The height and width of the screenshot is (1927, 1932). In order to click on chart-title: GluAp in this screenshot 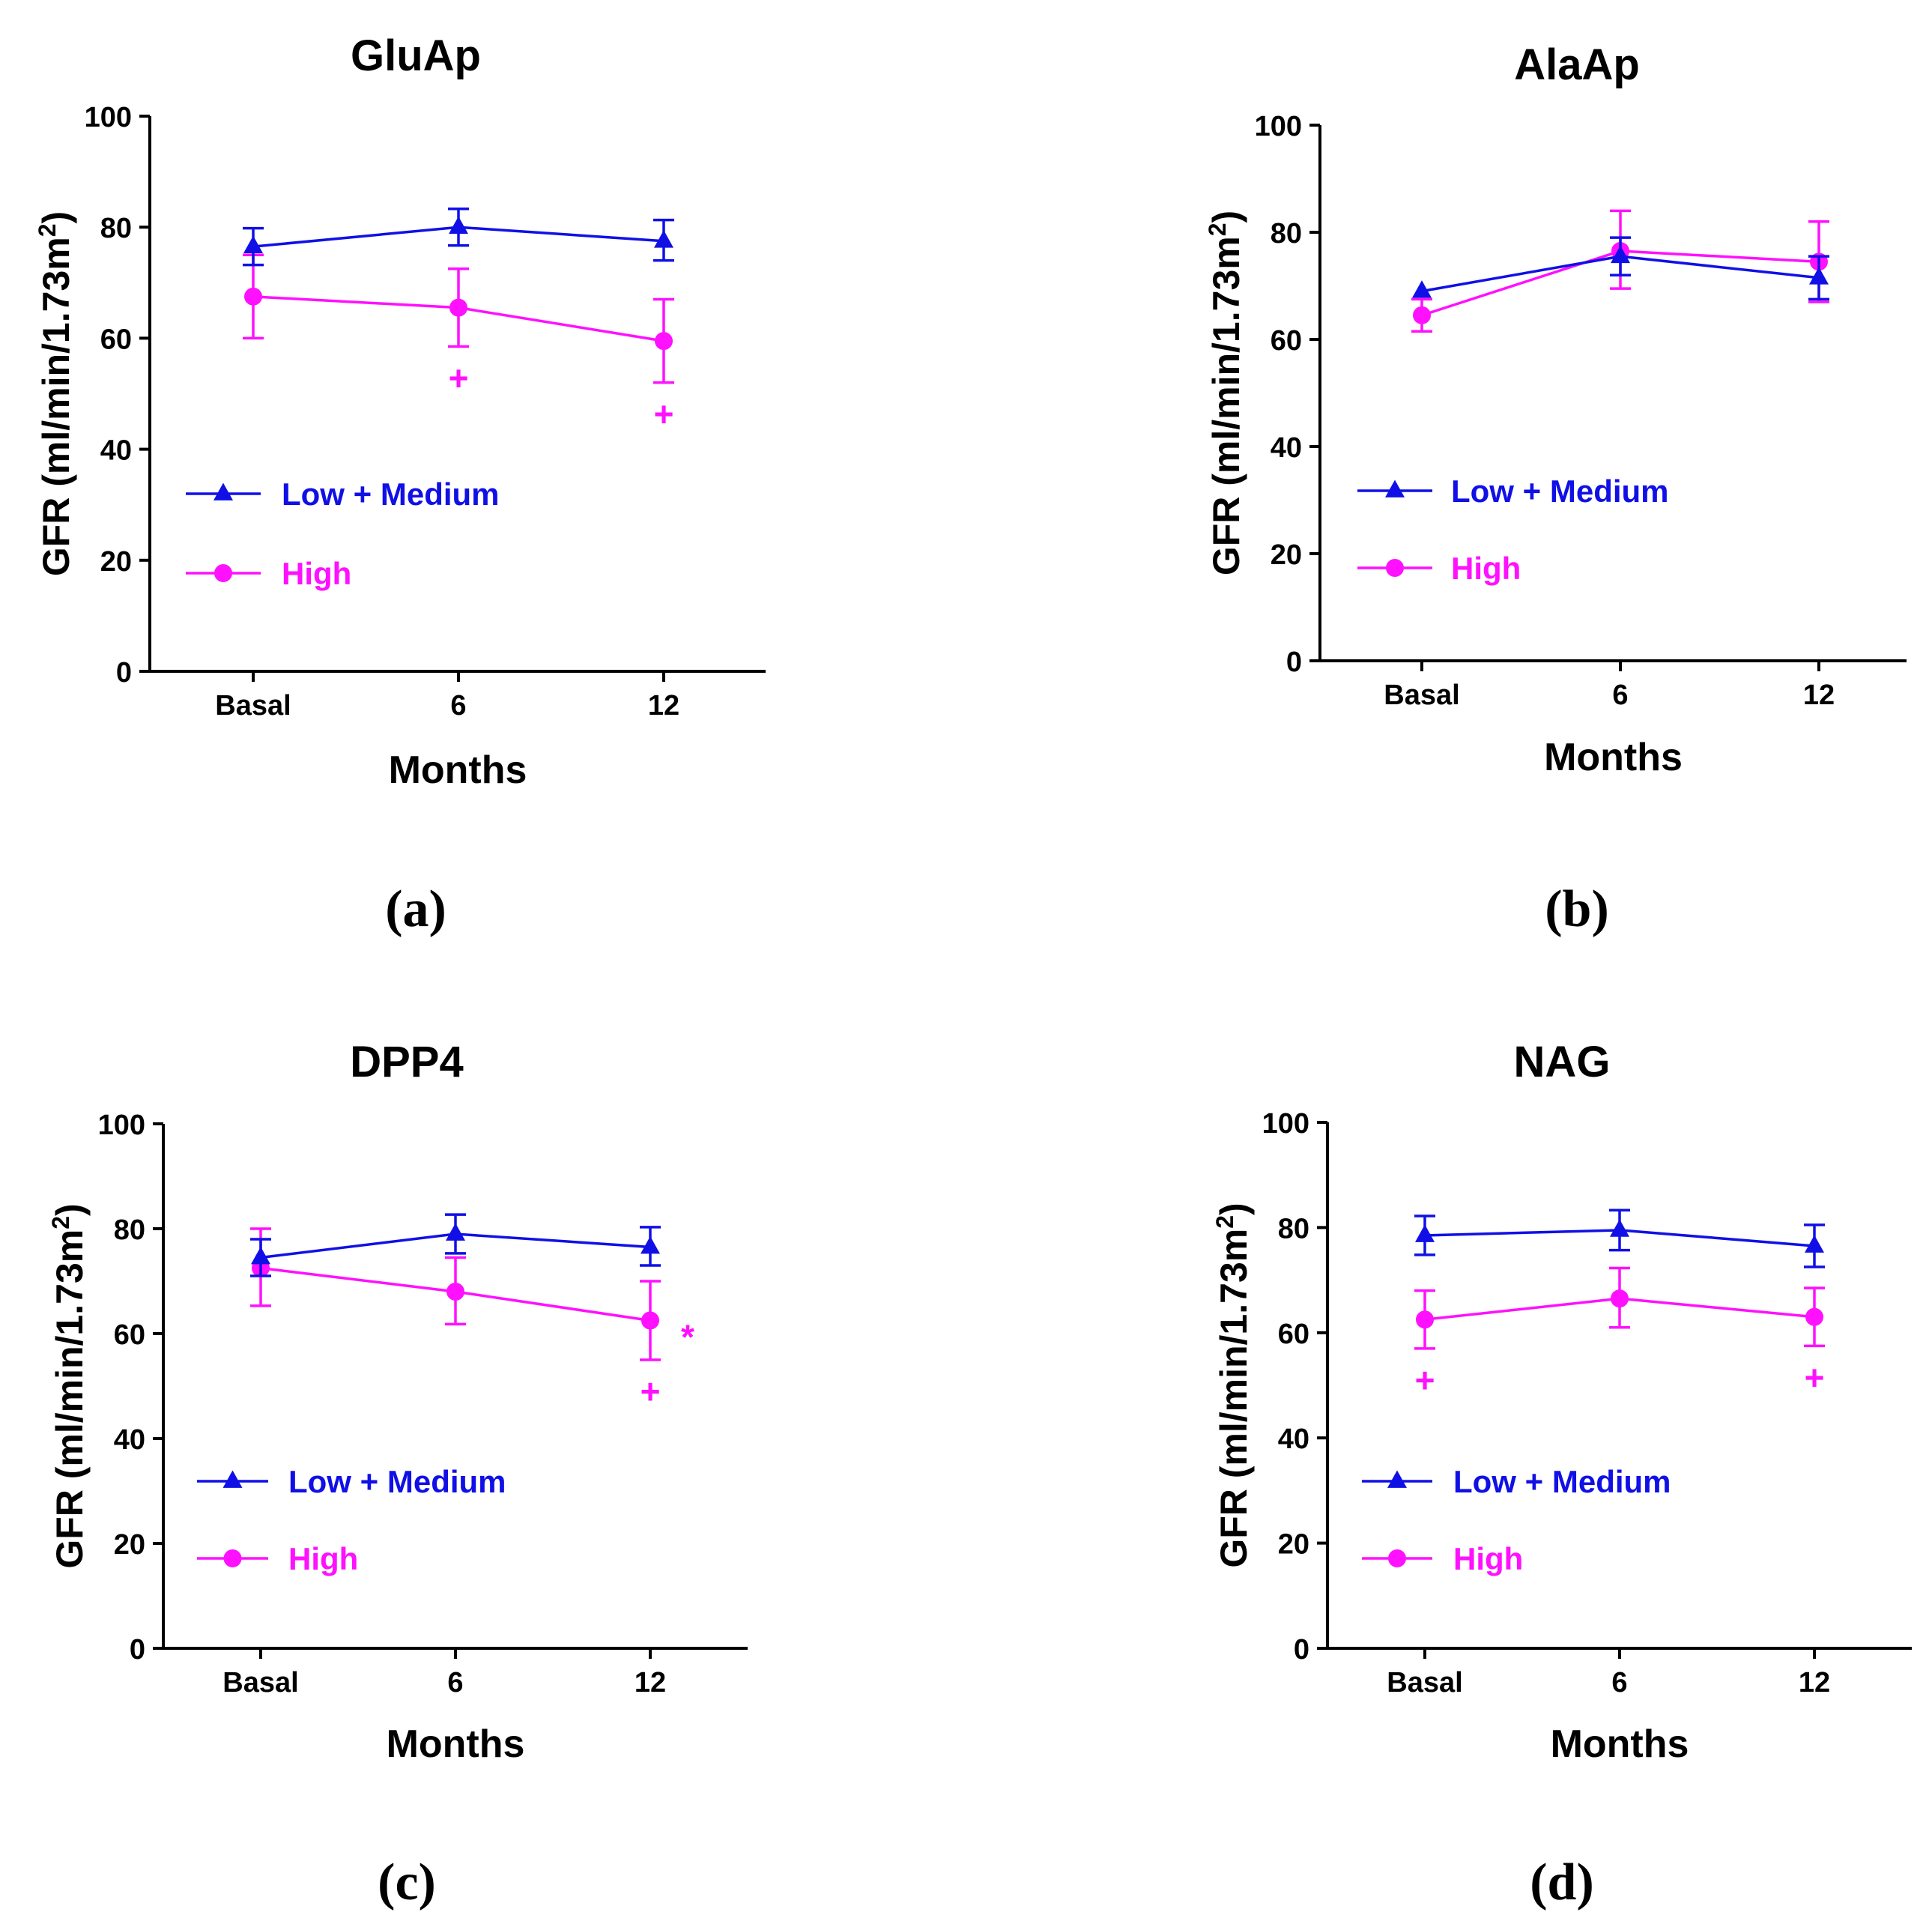, I will do `click(416, 55)`.